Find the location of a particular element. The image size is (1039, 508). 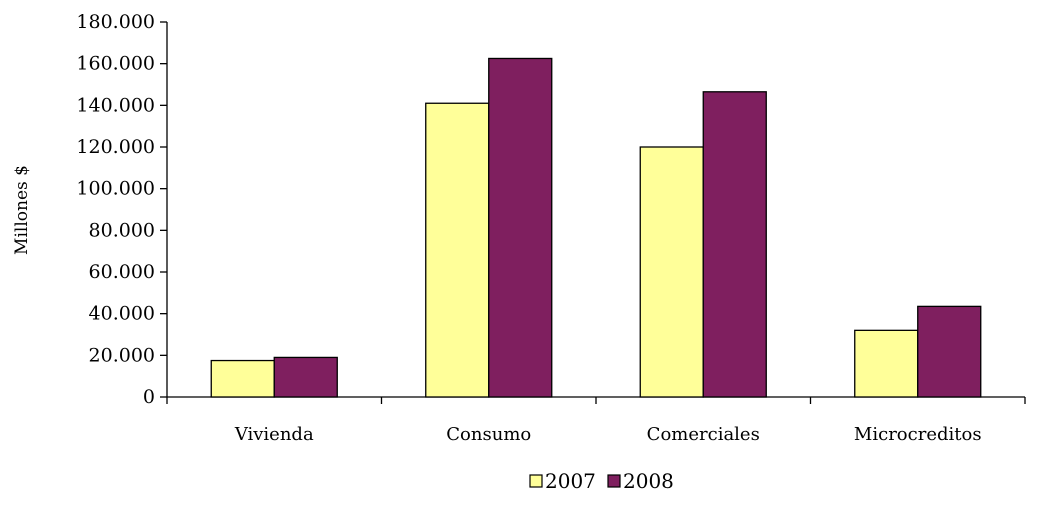

y-tick-label: 40.000 is located at coordinates (122, 314).